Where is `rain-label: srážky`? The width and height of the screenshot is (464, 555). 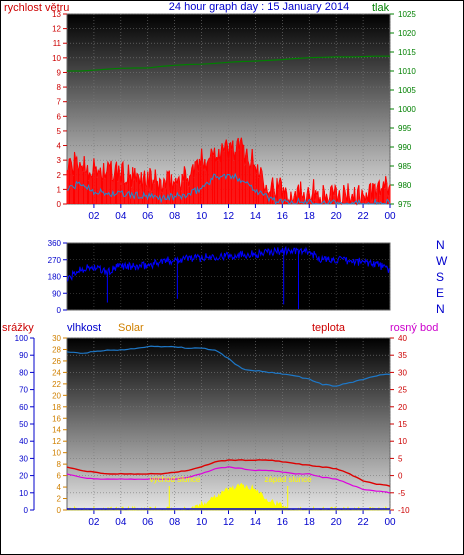 rain-label: srážky is located at coordinates (18, 328).